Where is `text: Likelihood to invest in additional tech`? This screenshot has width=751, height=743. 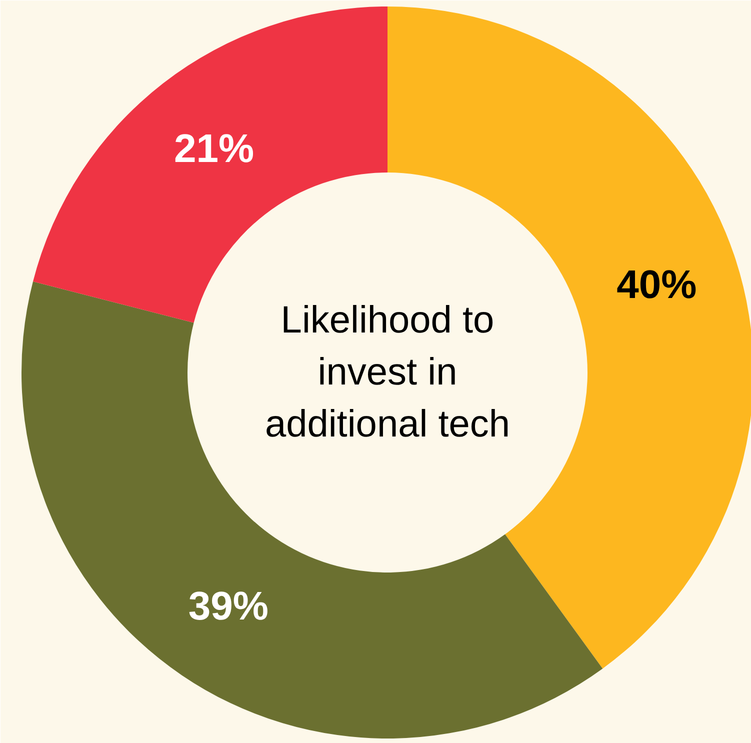 text: Likelihood to invest in additional tech is located at coordinates (387, 373).